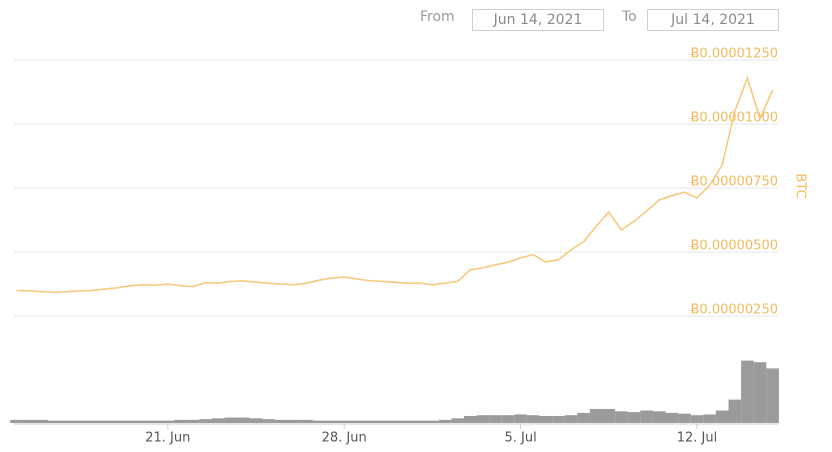 The height and width of the screenshot is (452, 832). I want to click on to-date-input: Jul 14, 2021, so click(713, 20).